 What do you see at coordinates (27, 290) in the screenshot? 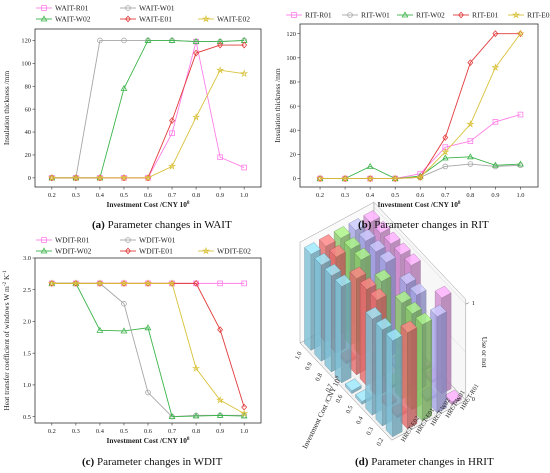
I see `y-tick-label: 2.5` at bounding box center [27, 290].